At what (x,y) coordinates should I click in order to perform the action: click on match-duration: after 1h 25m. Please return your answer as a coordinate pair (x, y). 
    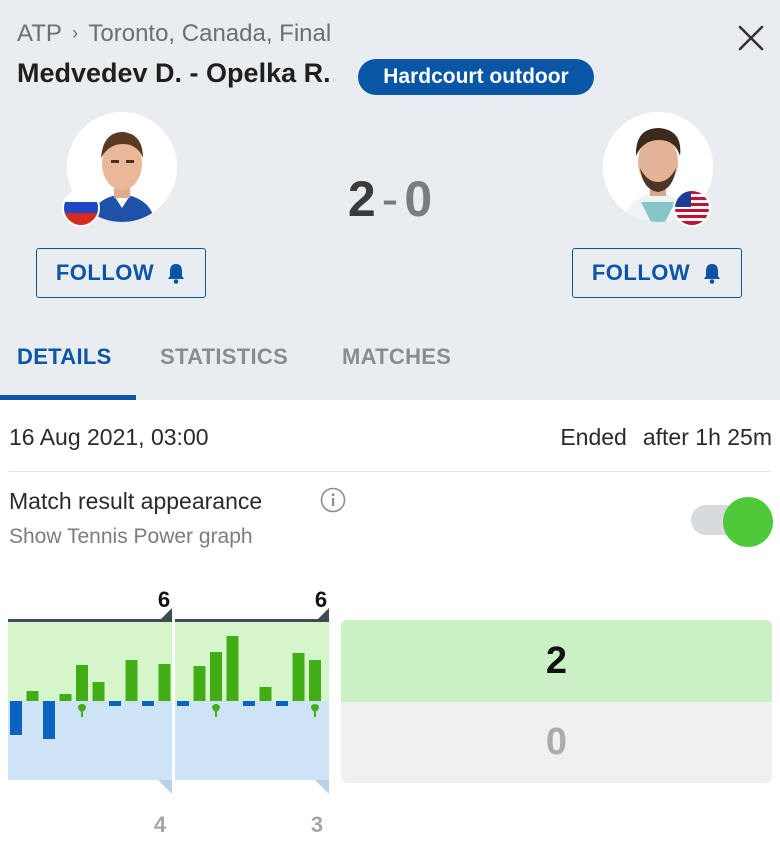
    Looking at the image, I should click on (707, 437).